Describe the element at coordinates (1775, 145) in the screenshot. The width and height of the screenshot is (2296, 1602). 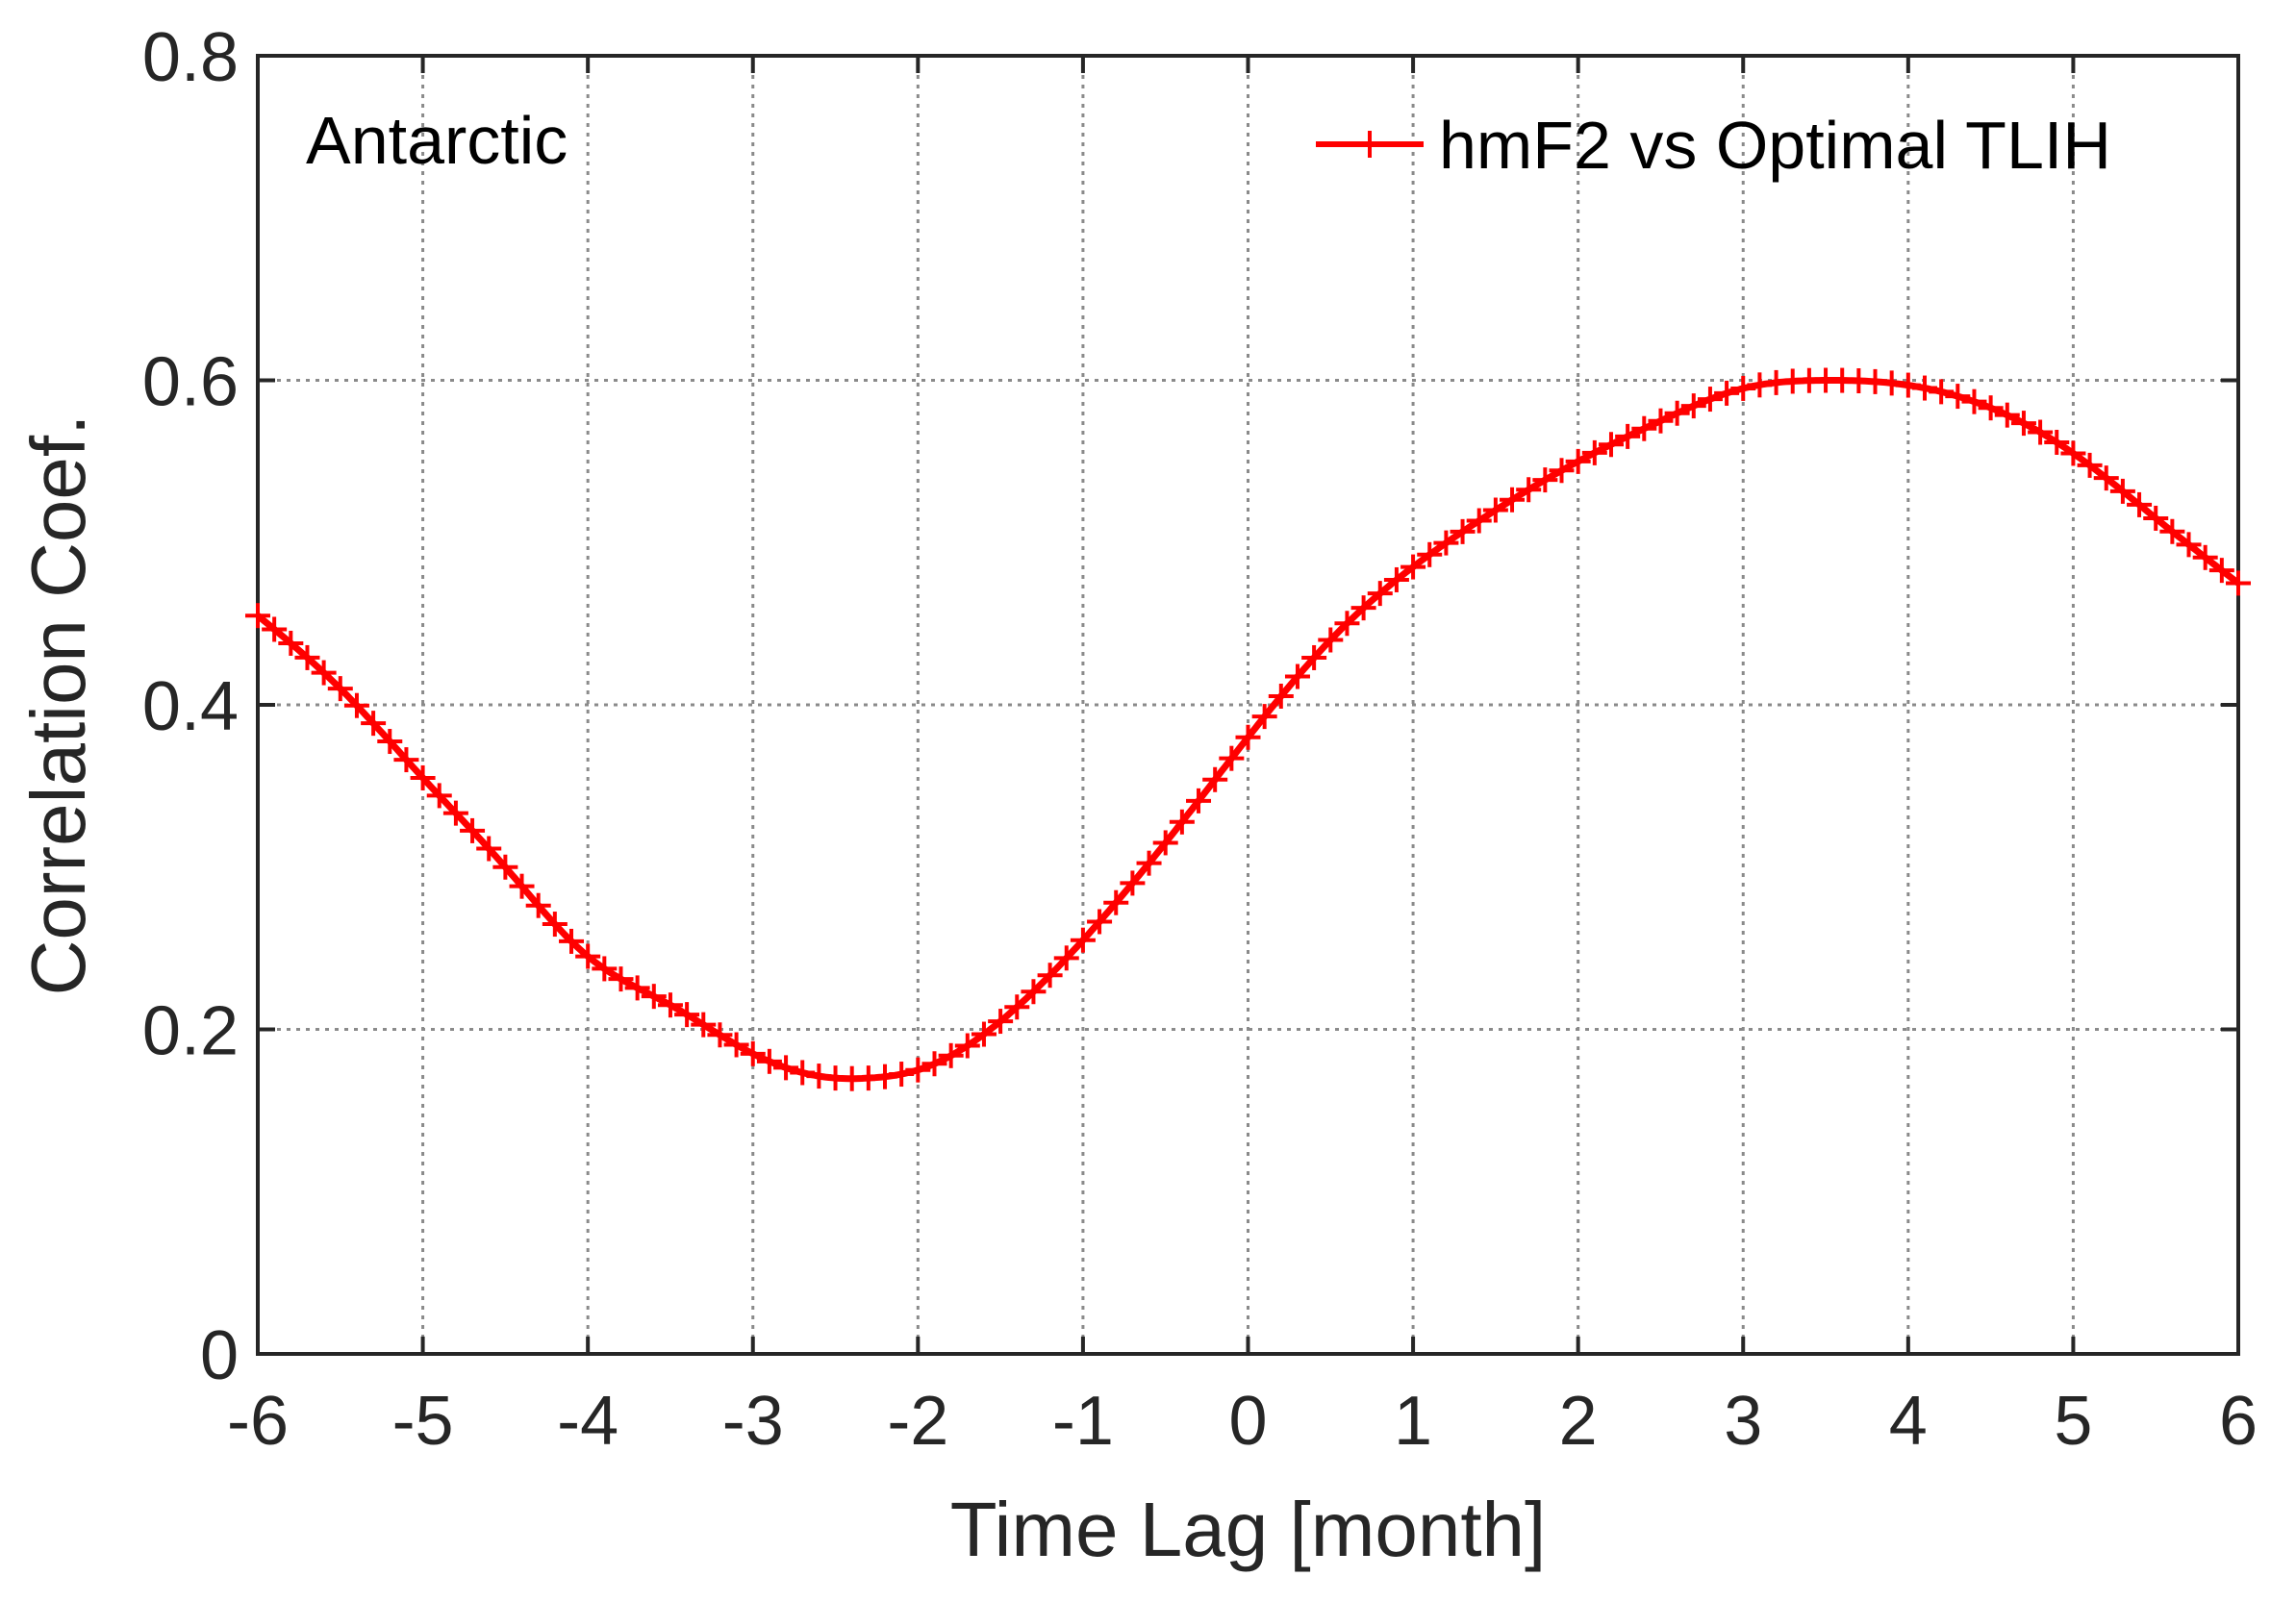
I see `legend-label: hmF2 vs Optimal TLIH` at that location.